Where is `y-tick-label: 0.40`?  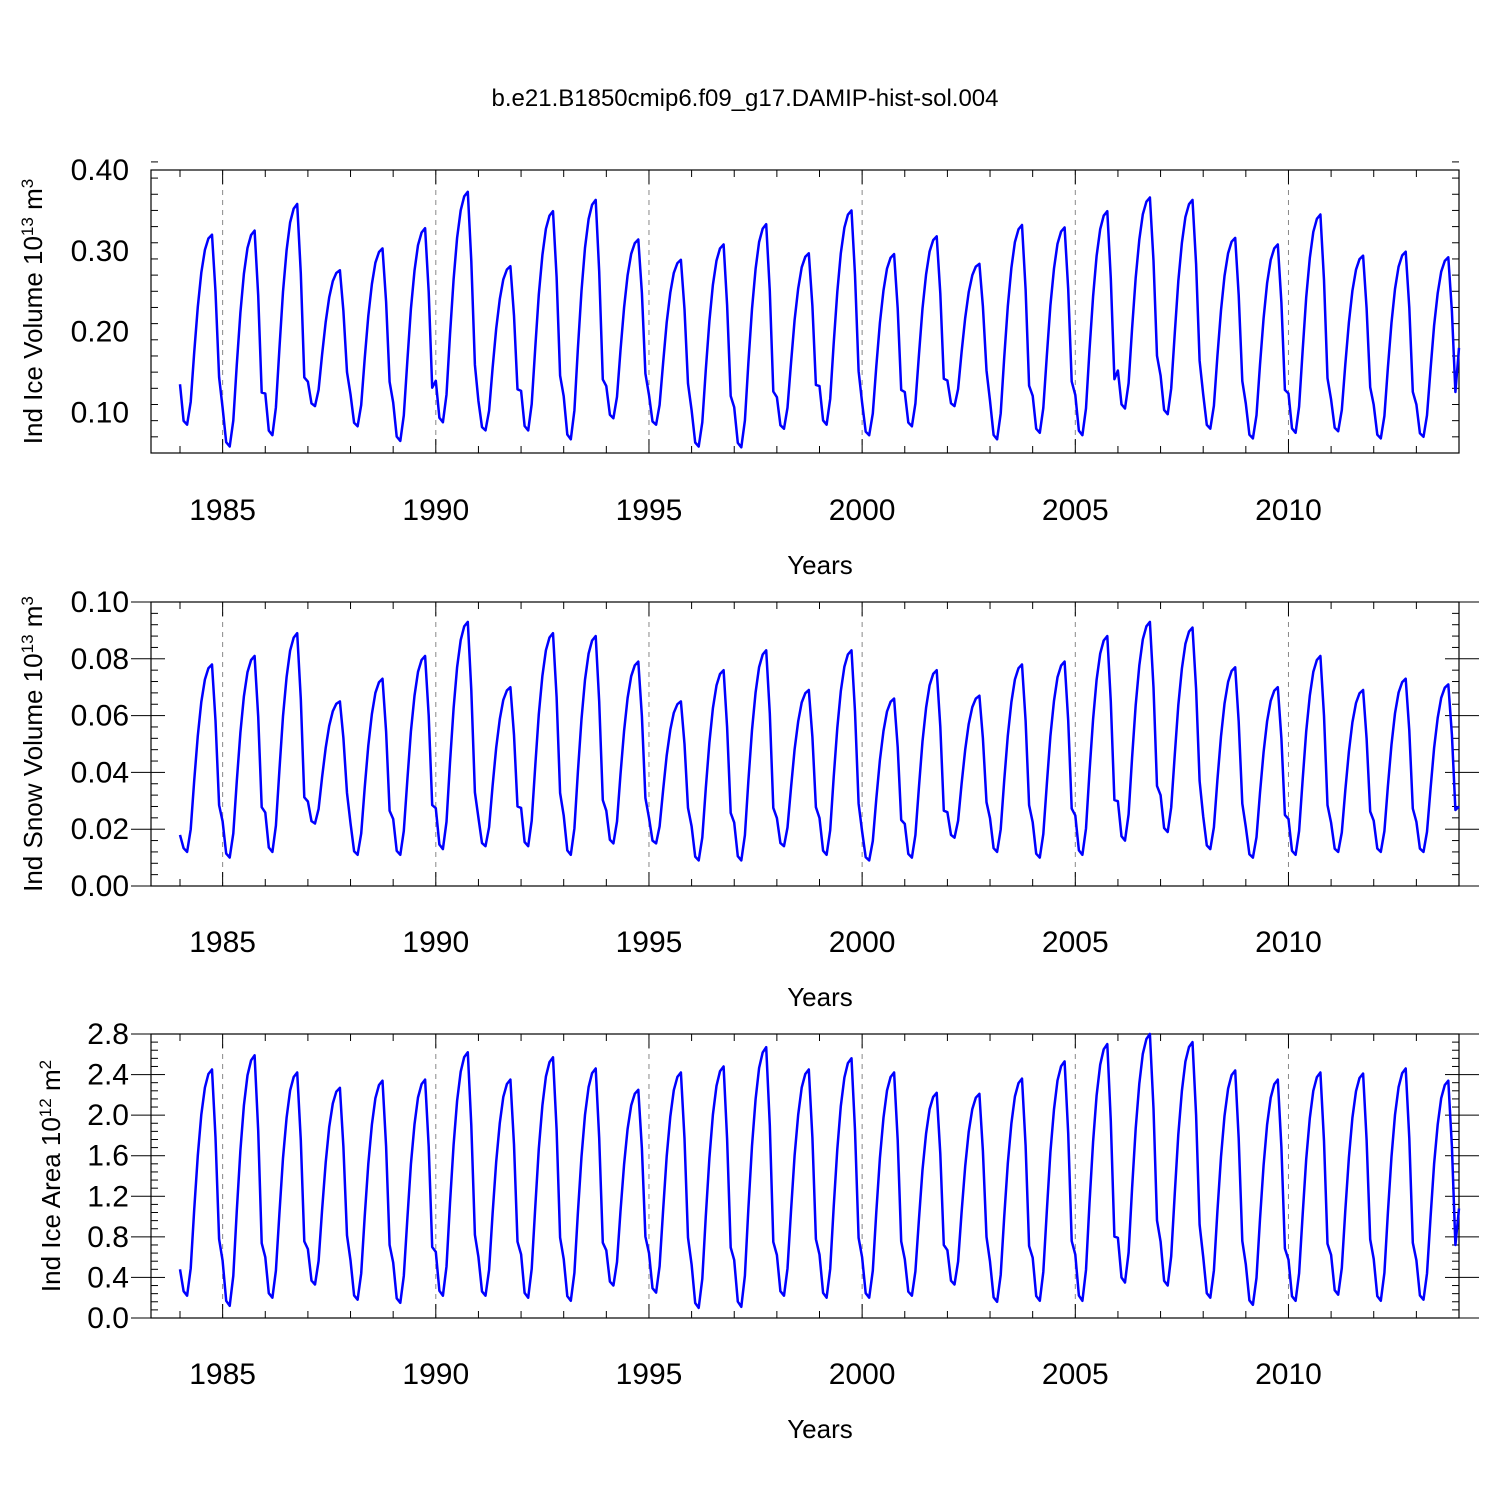
y-tick-label: 0.40 is located at coordinates (100, 170).